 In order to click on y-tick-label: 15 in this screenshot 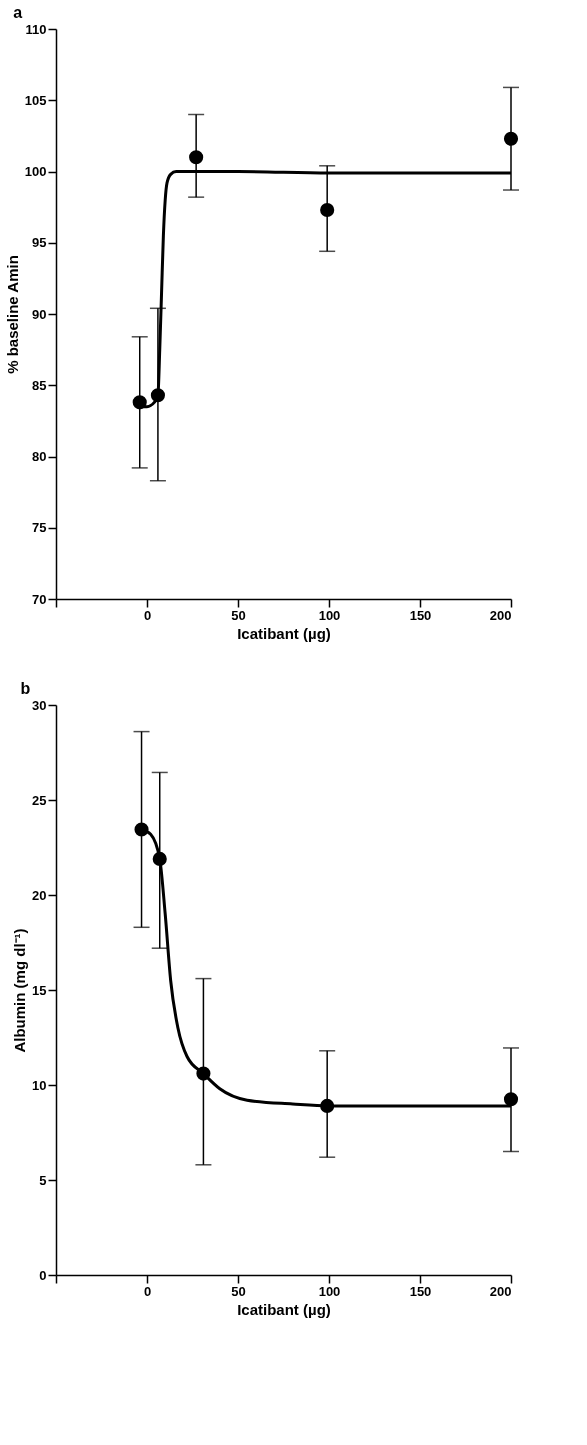, I will do `click(39, 990)`.